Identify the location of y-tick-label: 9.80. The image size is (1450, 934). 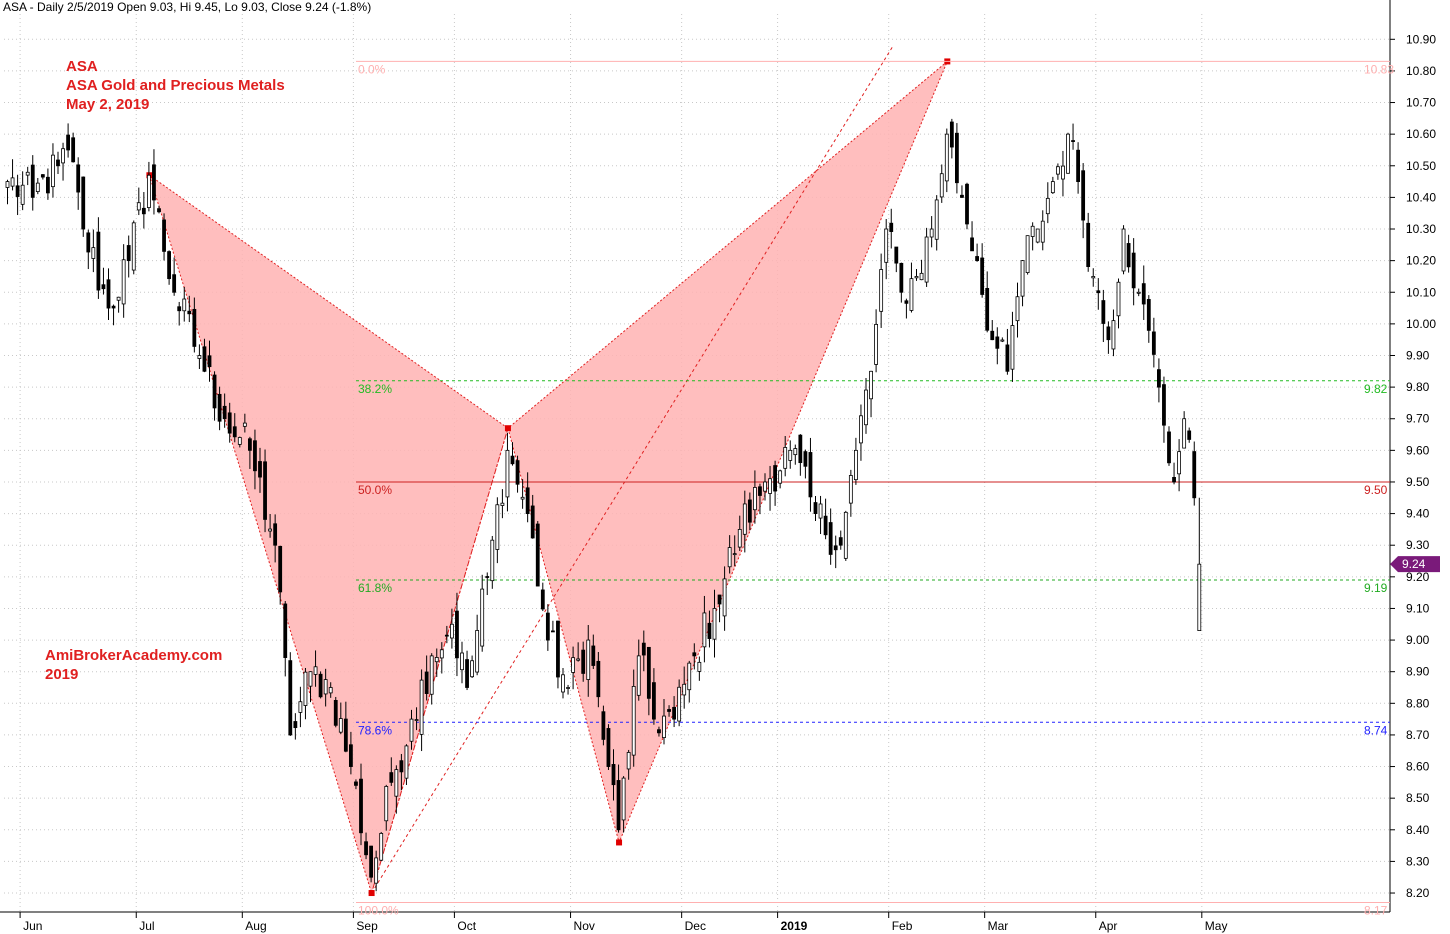
(1418, 387).